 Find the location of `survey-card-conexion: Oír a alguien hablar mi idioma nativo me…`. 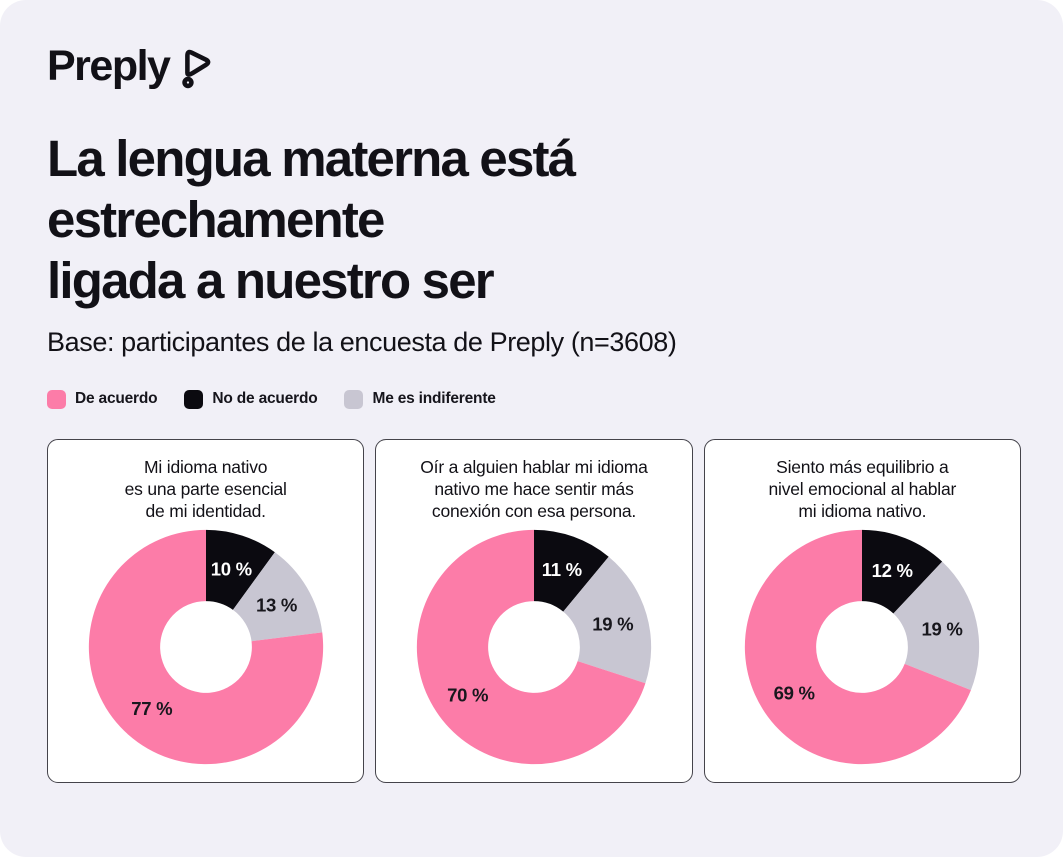

survey-card-conexion: Oír a alguien hablar mi idioma nativo me… is located at coordinates (534, 610).